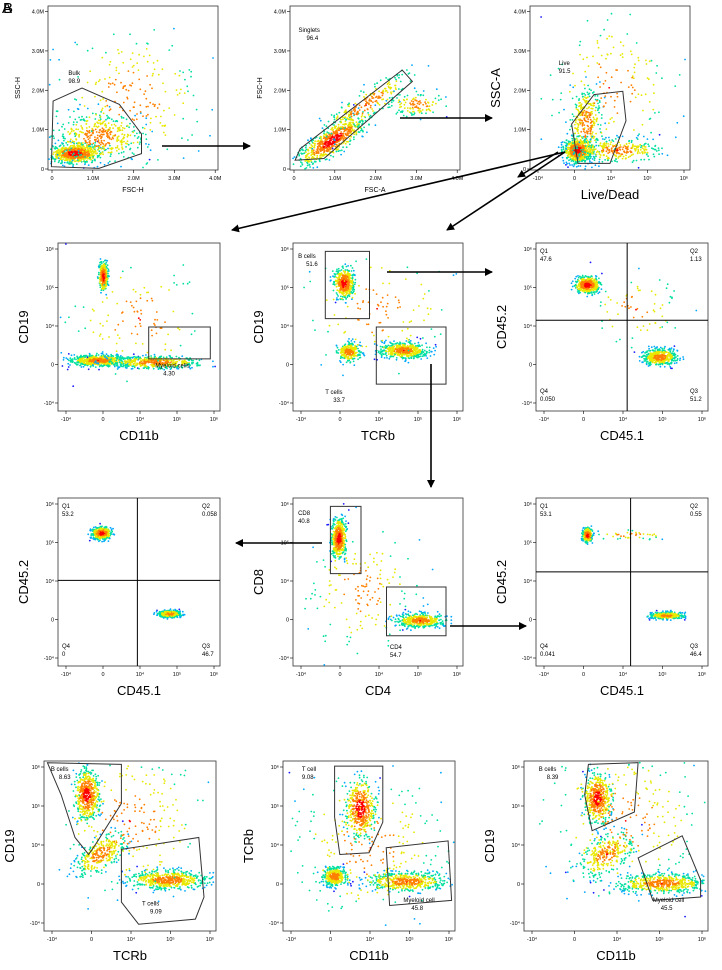 The height and width of the screenshot is (970, 722). What do you see at coordinates (93, 179) in the screenshot?
I see `x-tick-label: 1.0M` at bounding box center [93, 179].